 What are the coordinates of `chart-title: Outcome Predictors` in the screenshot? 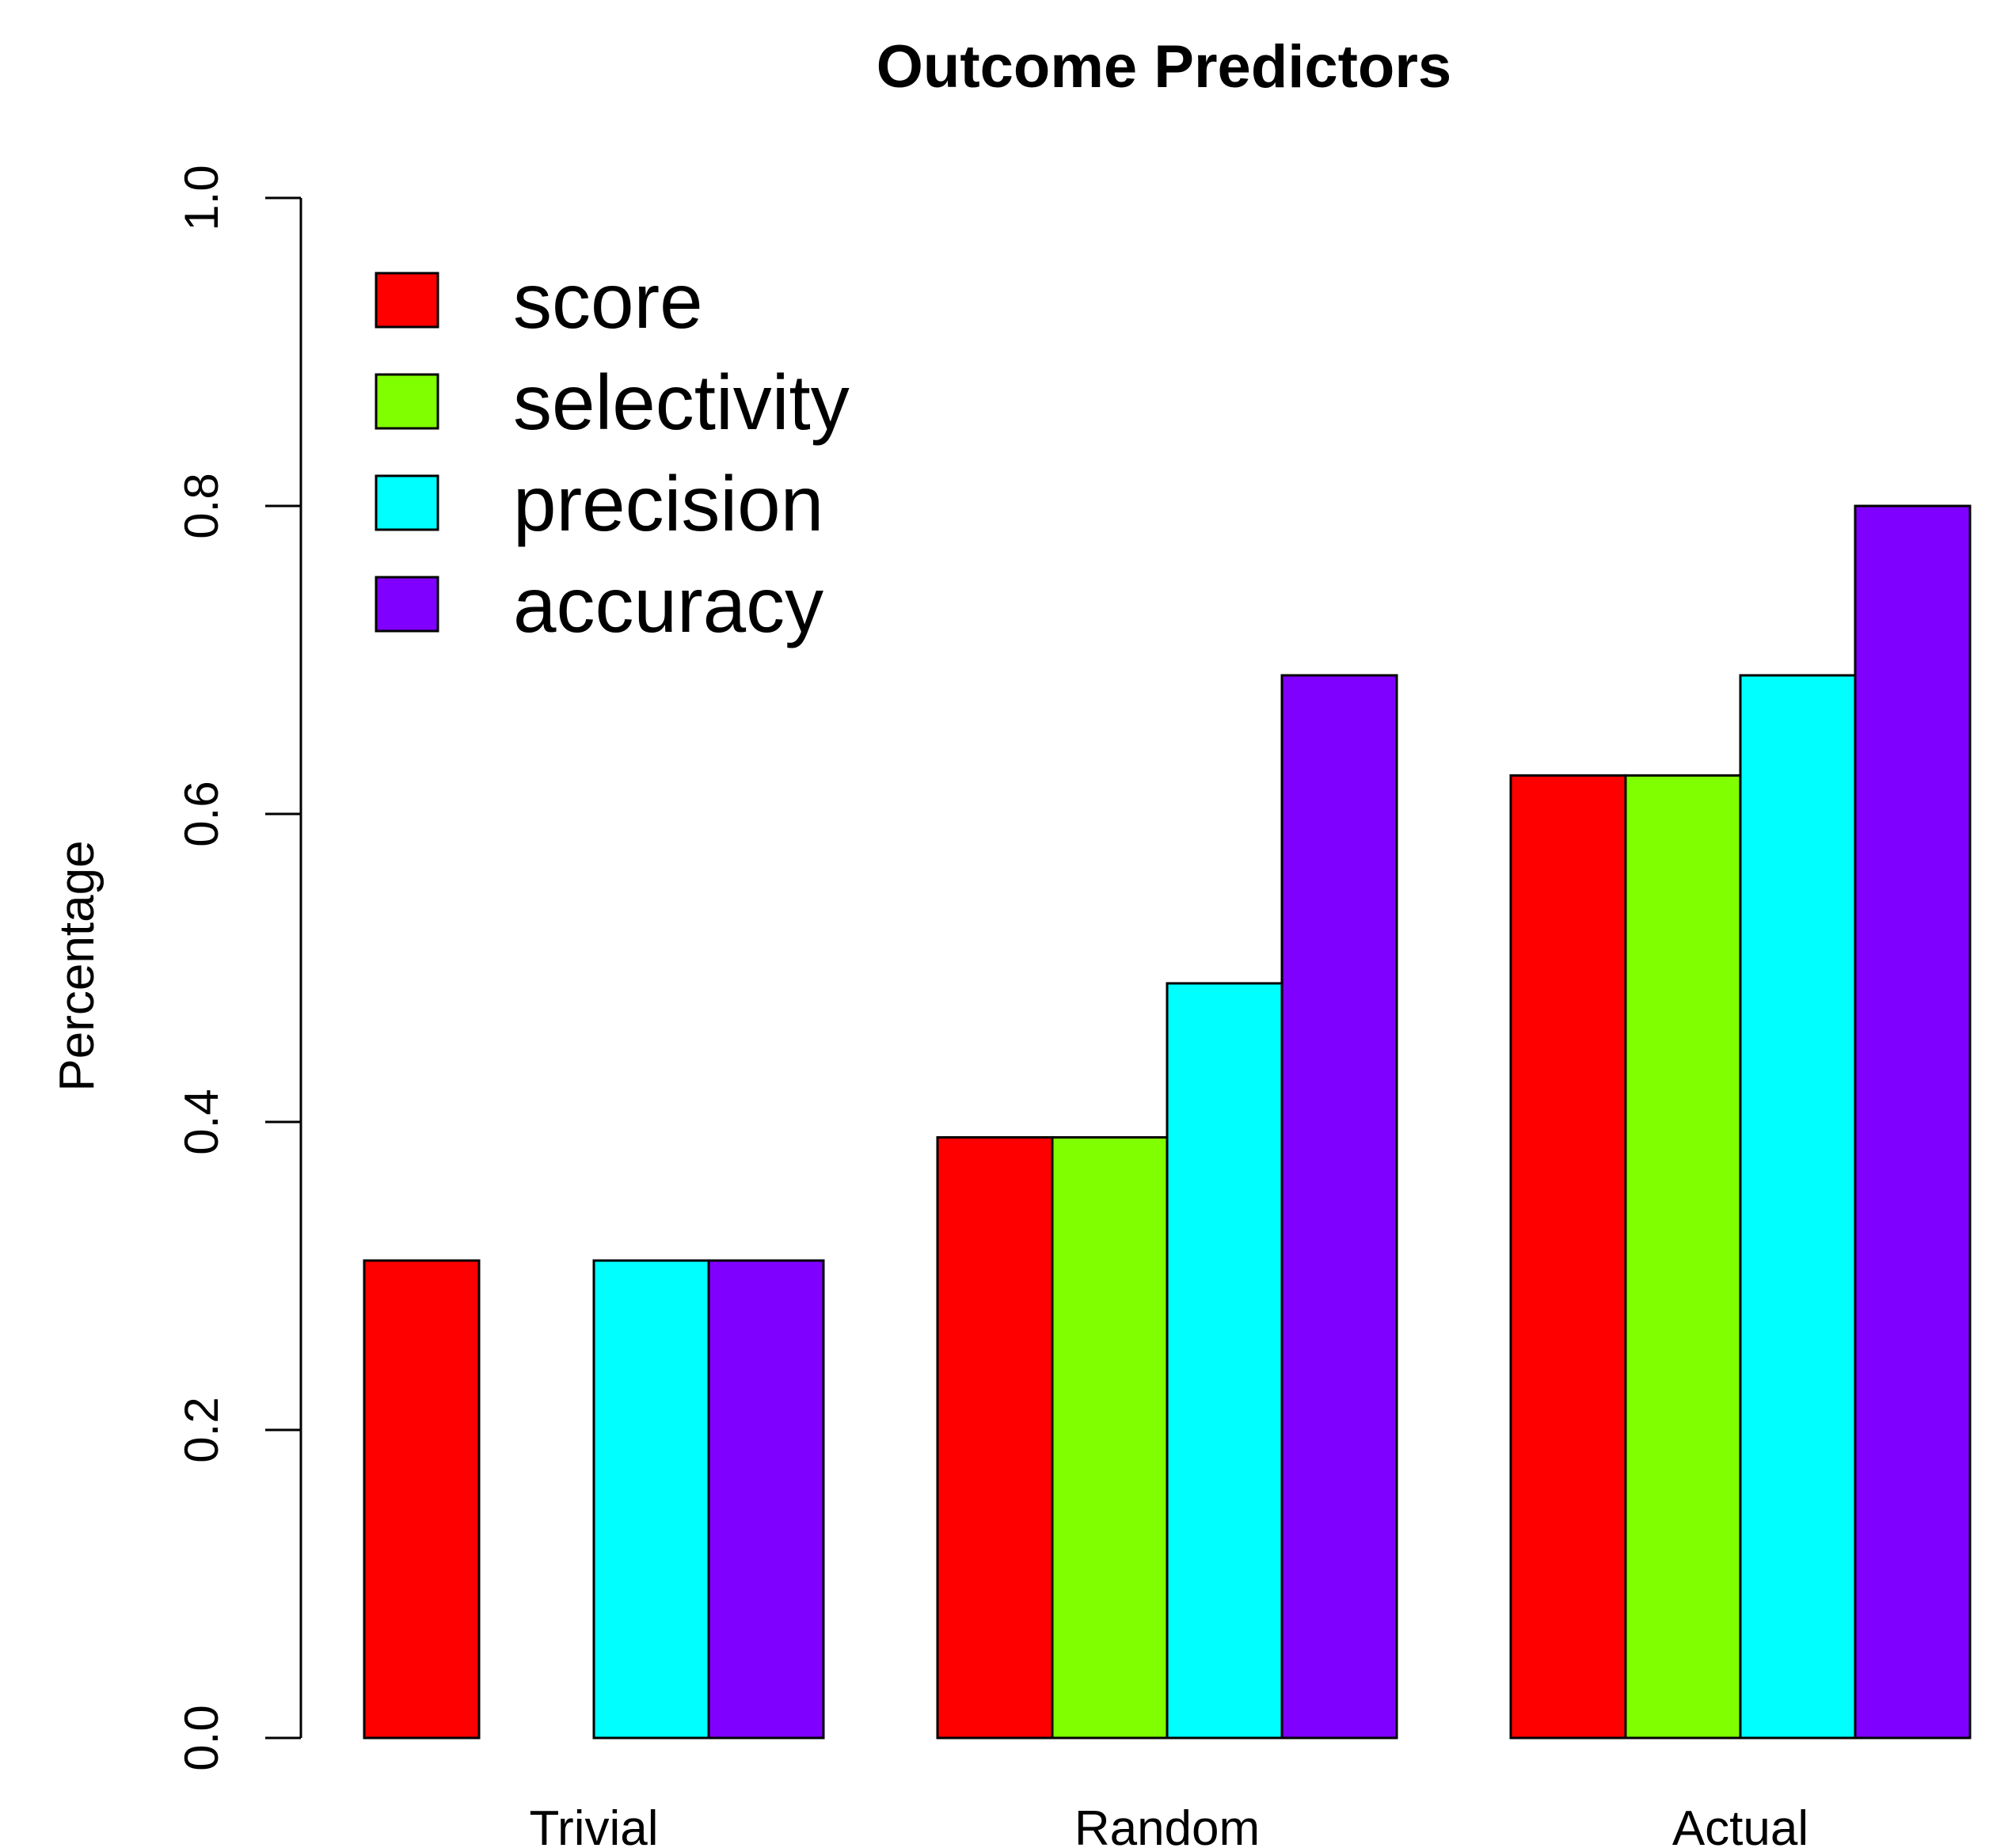 It's located at (1164, 67).